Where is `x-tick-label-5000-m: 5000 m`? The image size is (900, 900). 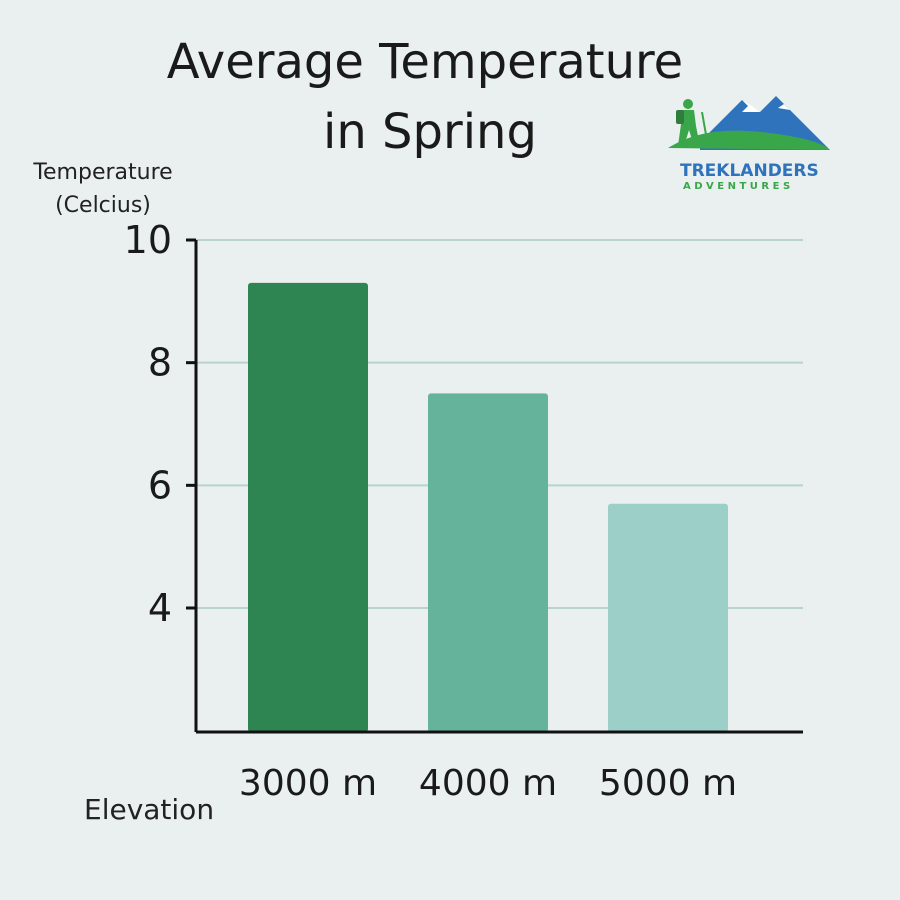
x-tick-label-5000-m: 5000 m is located at coordinates (668, 783).